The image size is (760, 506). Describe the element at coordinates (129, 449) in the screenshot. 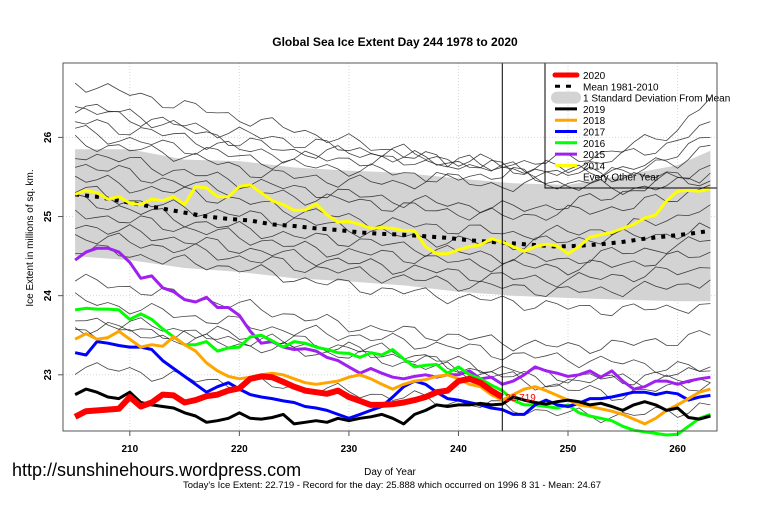

I see `x-tick-label: 210` at that location.